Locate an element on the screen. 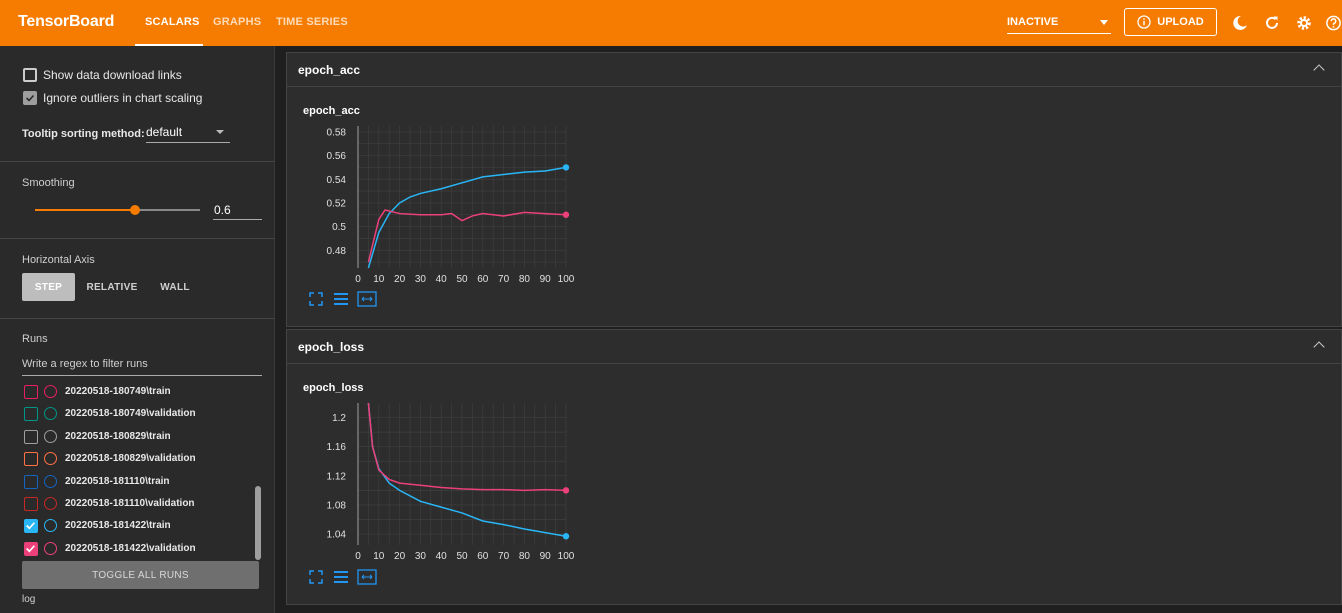 The height and width of the screenshot is (613, 1342). y-tick-label: 1.04 is located at coordinates (337, 535).